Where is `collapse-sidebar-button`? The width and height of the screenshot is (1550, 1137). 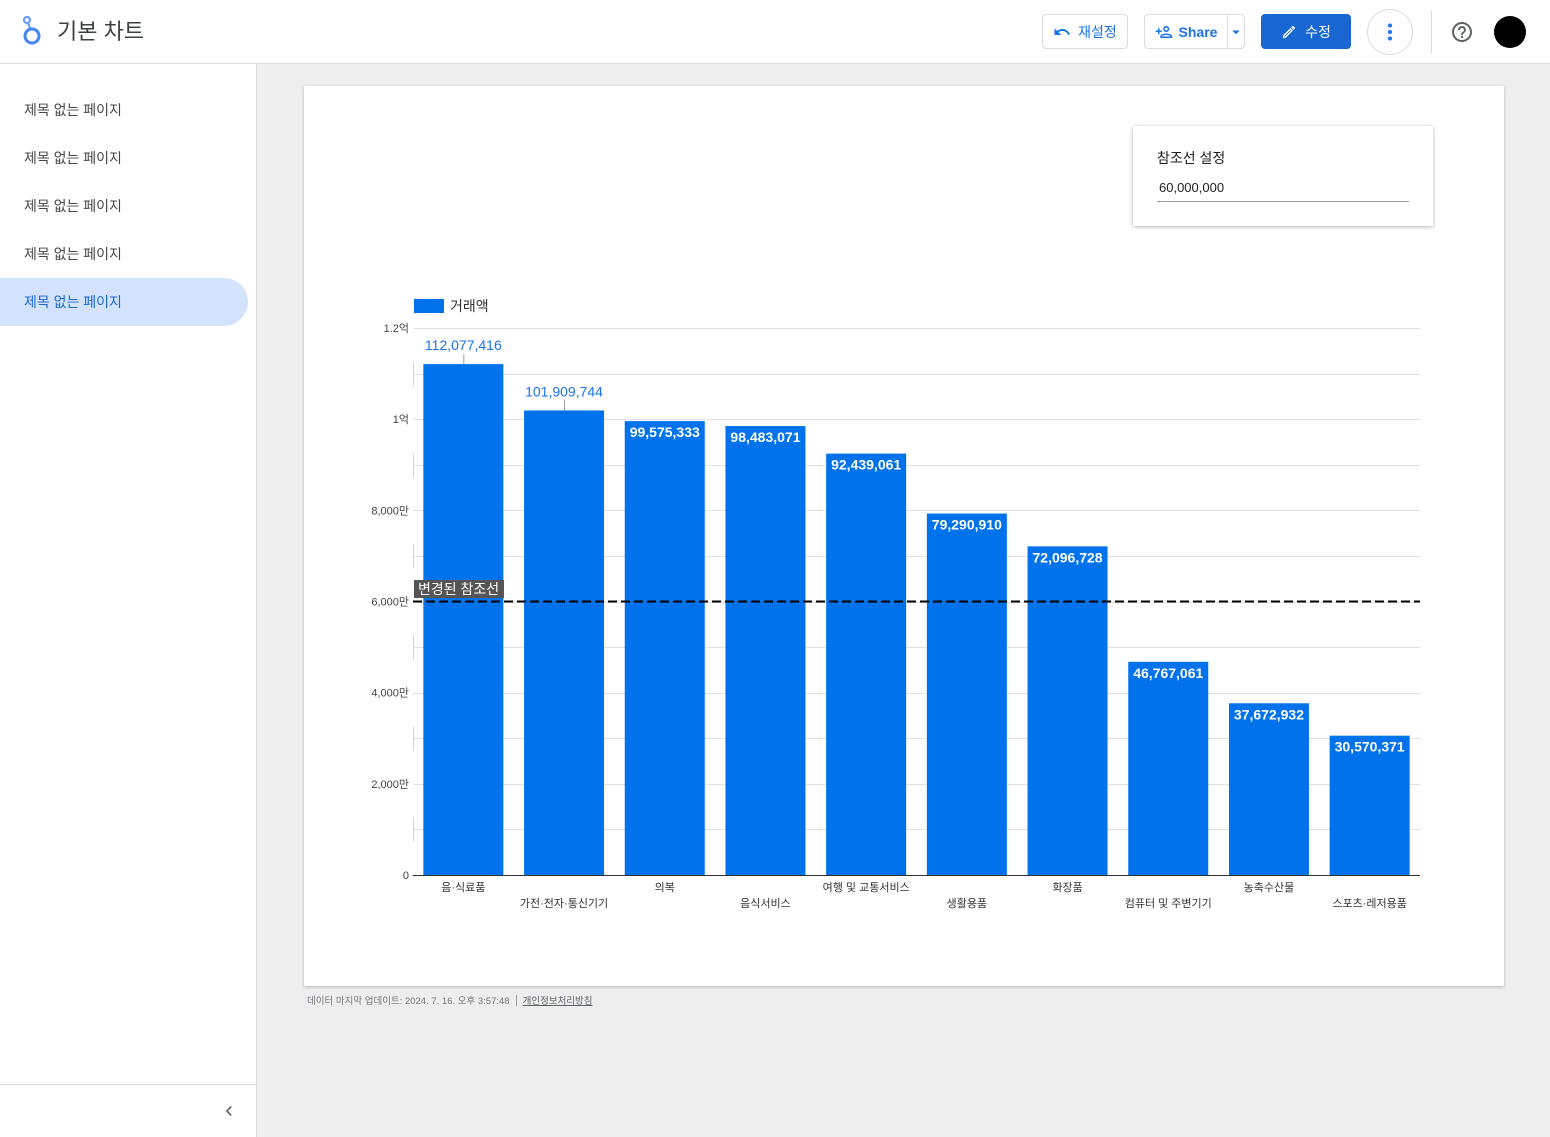 collapse-sidebar-button is located at coordinates (229, 1111).